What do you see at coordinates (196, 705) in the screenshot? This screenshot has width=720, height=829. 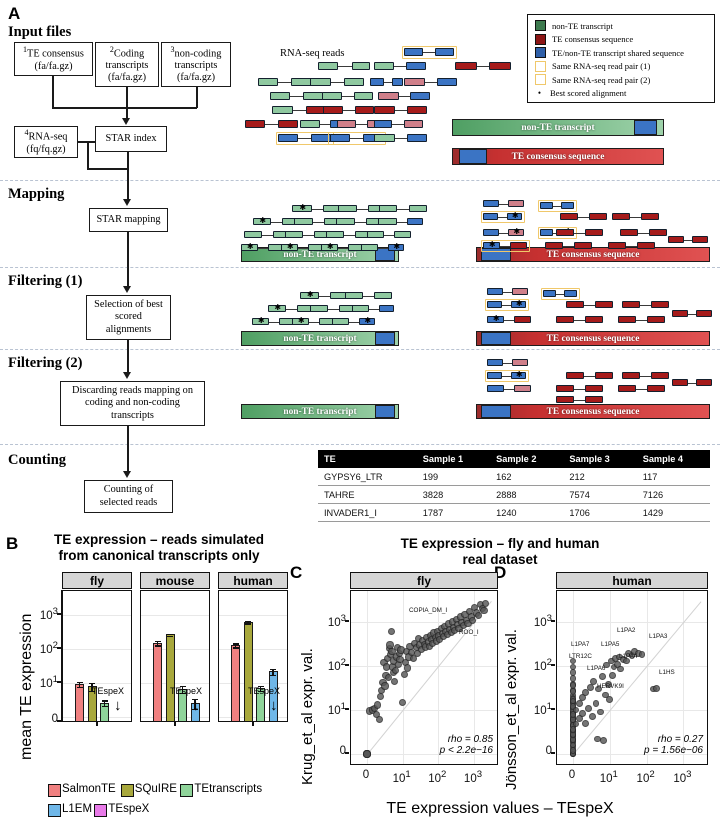 I see `tespex-arrow-icon: ↓` at bounding box center [196, 705].